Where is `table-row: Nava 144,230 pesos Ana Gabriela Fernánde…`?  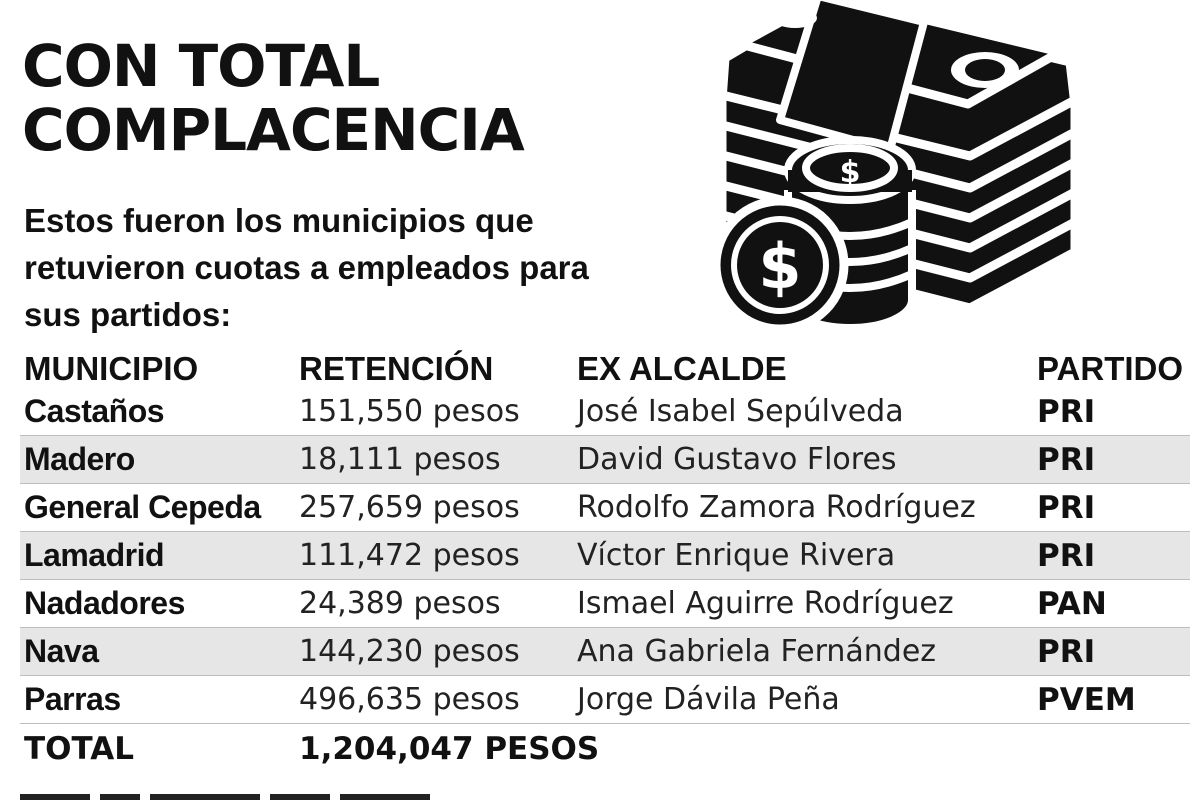
table-row: Nava 144,230 pesos Ana Gabriela Fernánde… is located at coordinates (605, 651).